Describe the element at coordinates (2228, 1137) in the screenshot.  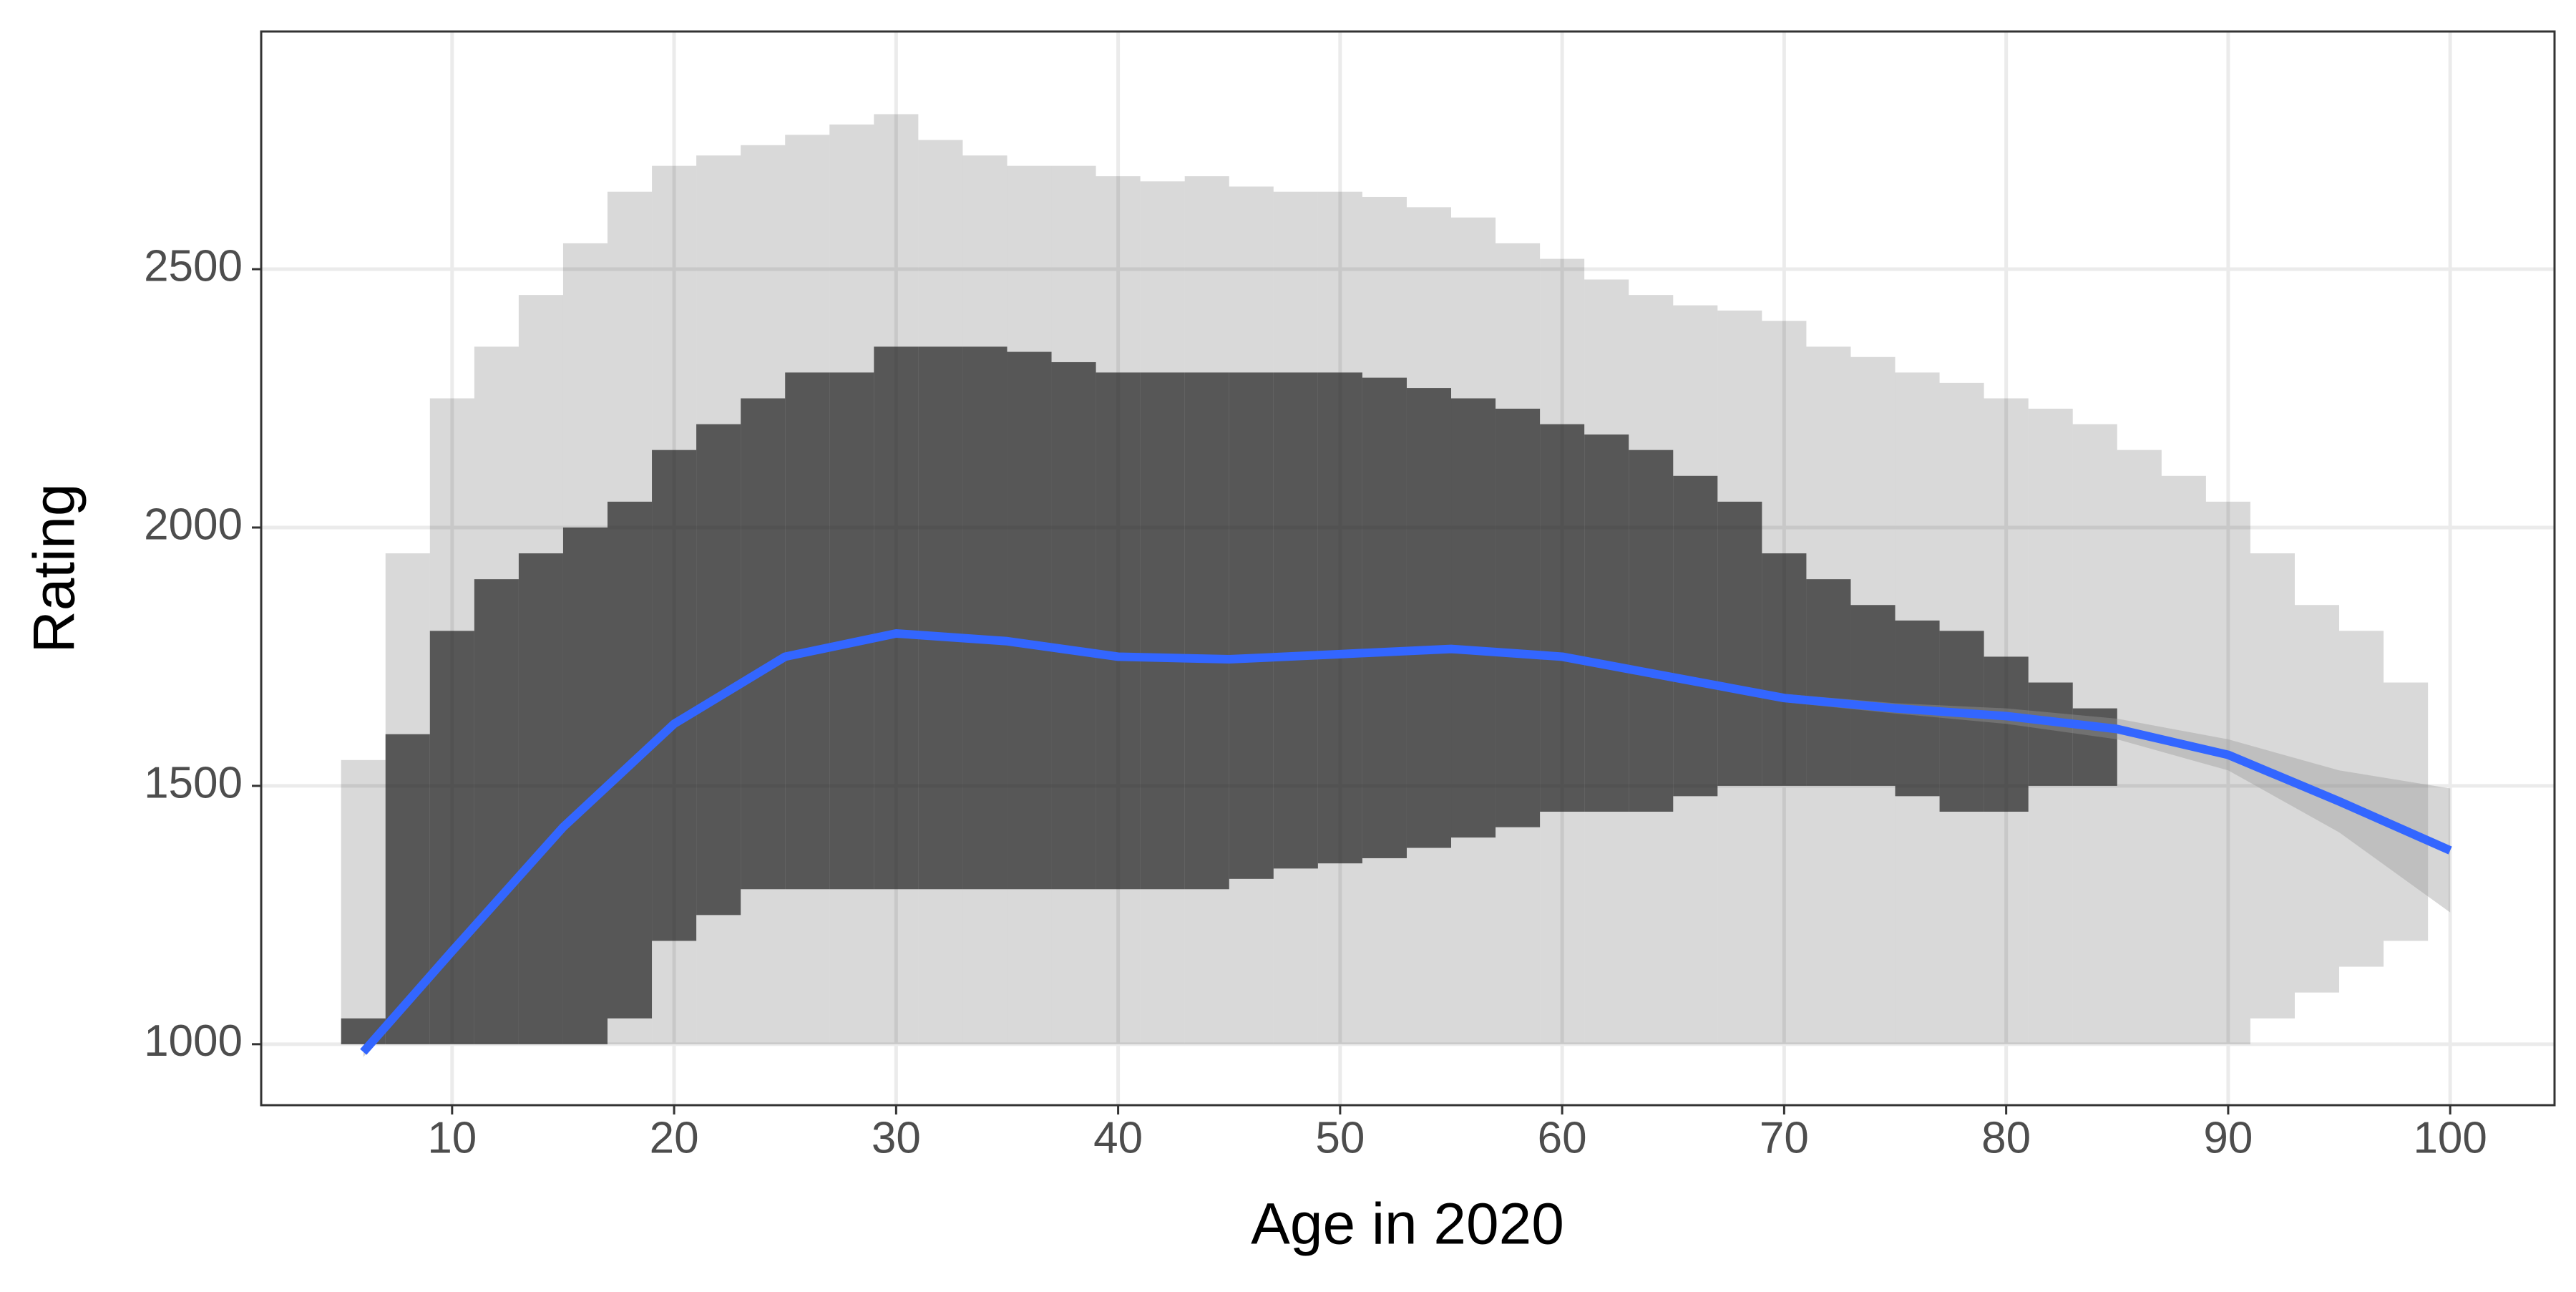
I see `x-tick-label: 90` at that location.